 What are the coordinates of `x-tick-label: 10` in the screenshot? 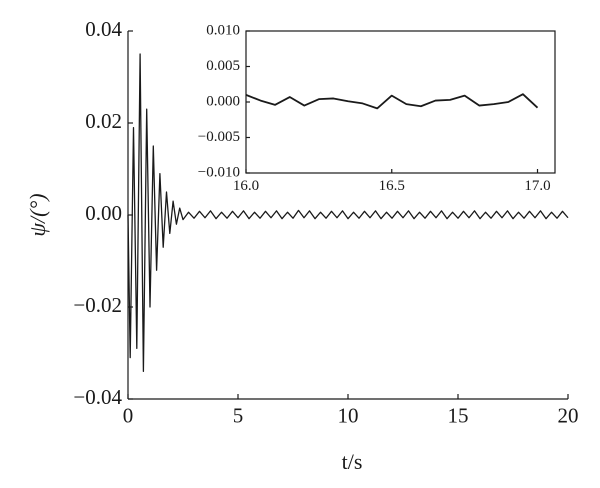 It's located at (348, 416).